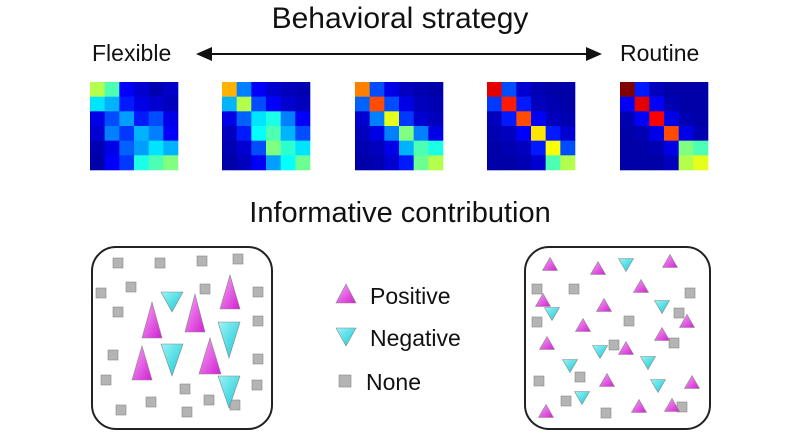 This screenshot has height=436, width=800. Describe the element at coordinates (346, 335) in the screenshot. I see `legend` at that location.